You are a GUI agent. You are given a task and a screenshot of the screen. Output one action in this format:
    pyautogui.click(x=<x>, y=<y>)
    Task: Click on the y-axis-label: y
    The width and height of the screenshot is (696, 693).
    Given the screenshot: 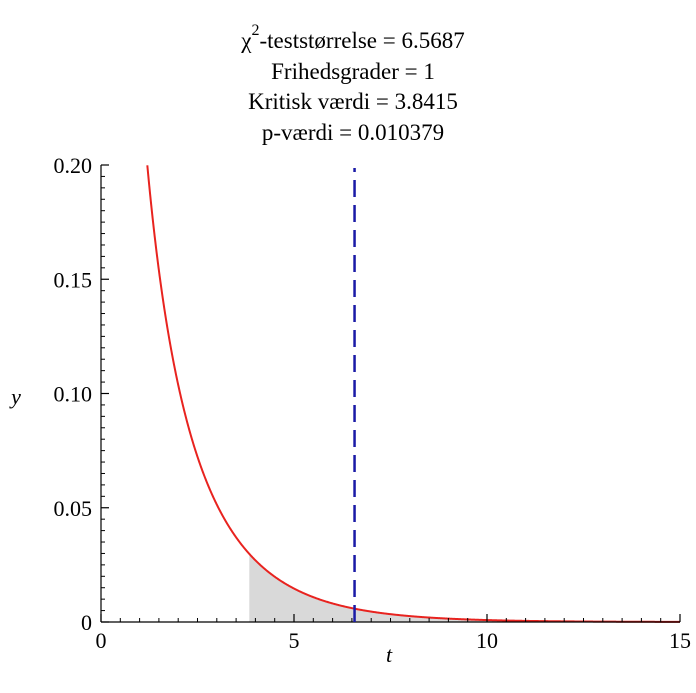 What is the action you would take?
    pyautogui.click(x=15, y=396)
    